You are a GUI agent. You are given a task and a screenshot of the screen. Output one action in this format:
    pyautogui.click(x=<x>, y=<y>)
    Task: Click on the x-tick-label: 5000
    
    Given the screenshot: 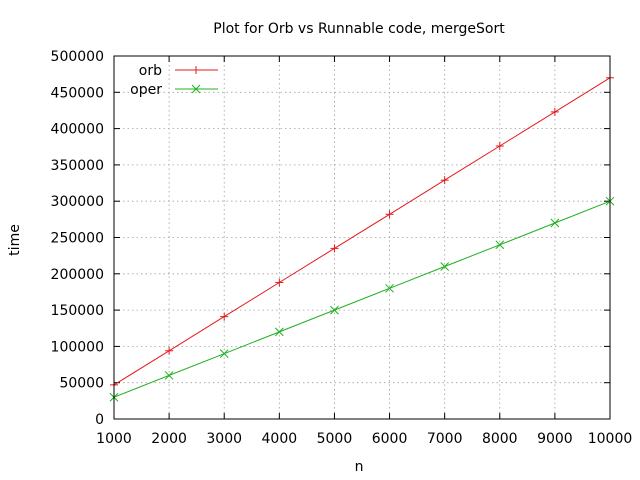 What is the action you would take?
    pyautogui.click(x=335, y=439)
    